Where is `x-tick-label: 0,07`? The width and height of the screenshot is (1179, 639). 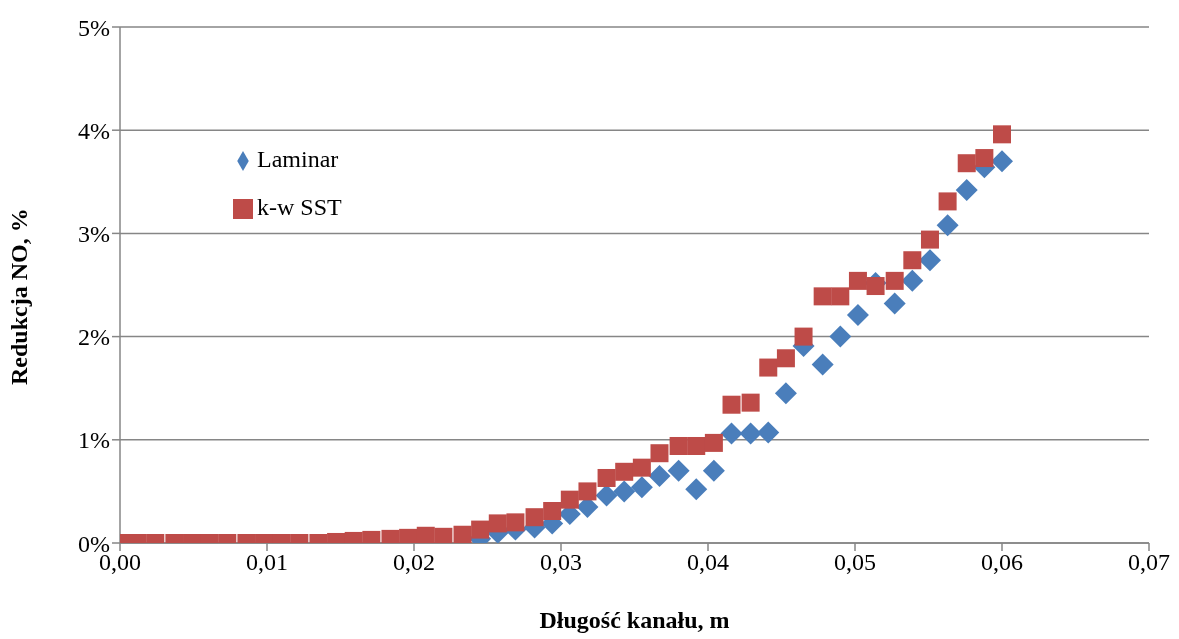 x-tick-label: 0,07 is located at coordinates (1149, 562).